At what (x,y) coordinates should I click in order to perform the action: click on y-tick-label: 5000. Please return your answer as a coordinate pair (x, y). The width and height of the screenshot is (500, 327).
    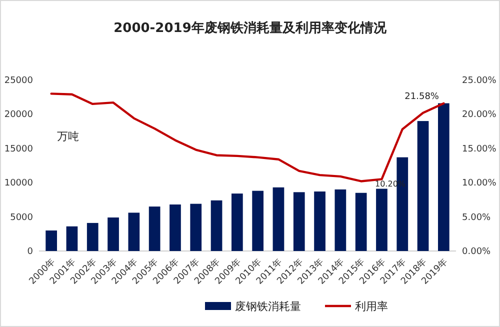
    Looking at the image, I should click on (22, 217).